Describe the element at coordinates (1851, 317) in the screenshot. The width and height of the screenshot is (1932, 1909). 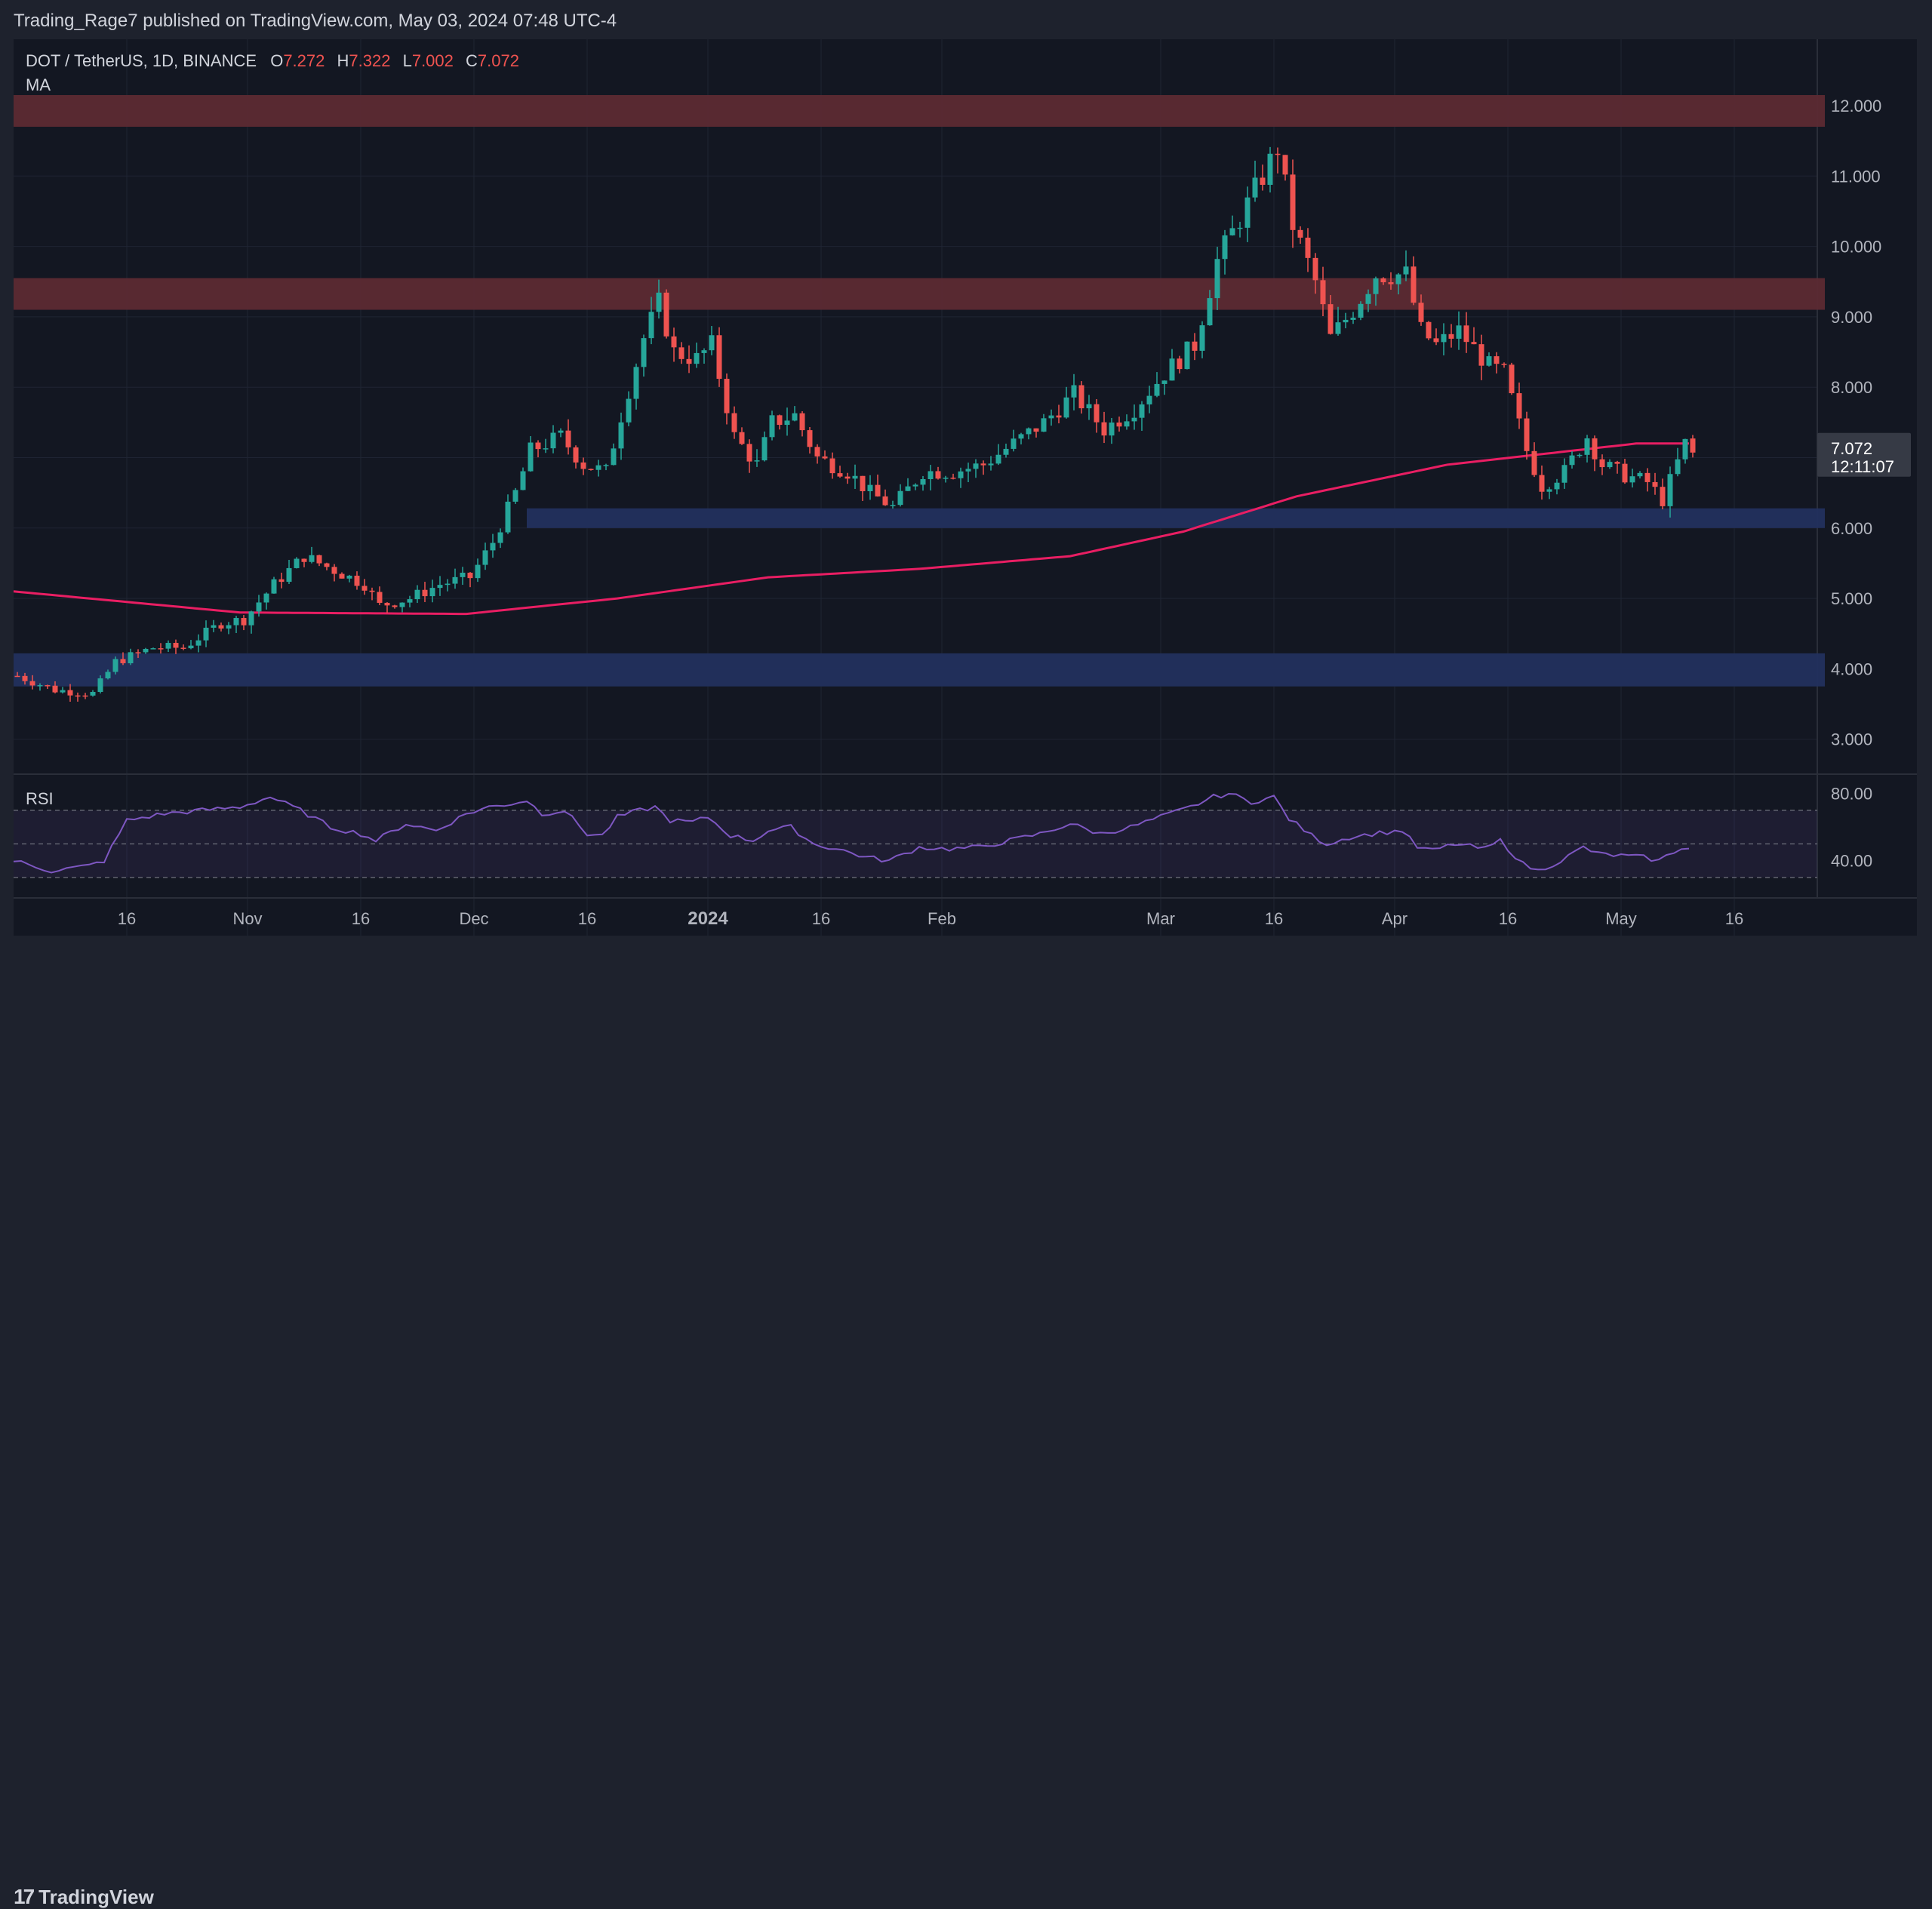
I see `price-tick-label: 9.000` at that location.